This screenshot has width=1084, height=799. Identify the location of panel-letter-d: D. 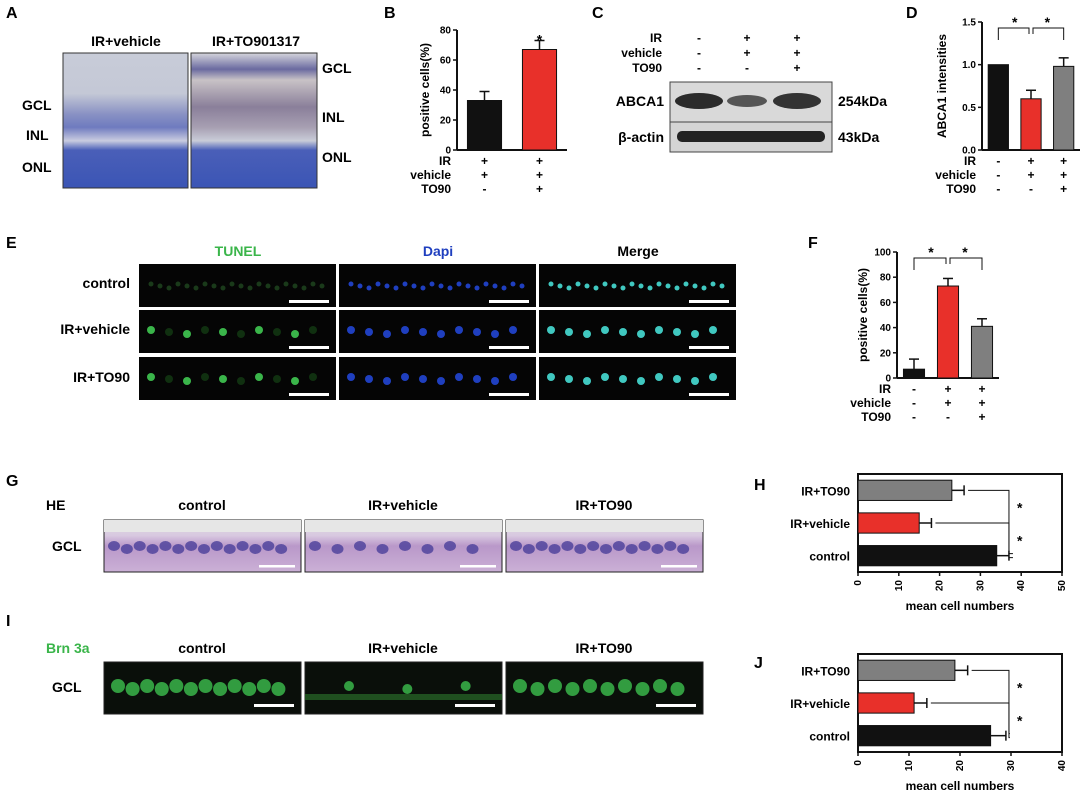
(912, 13).